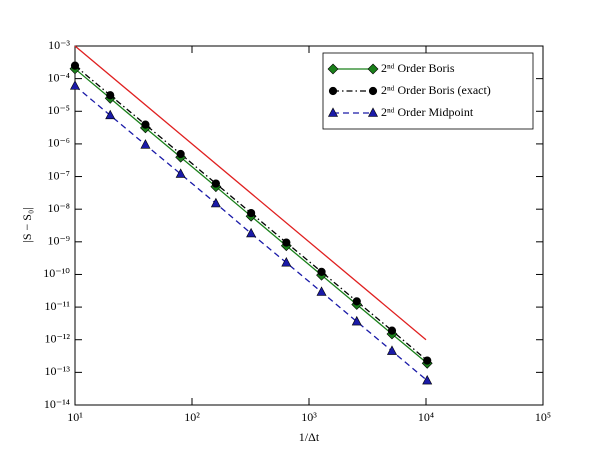 The image size is (600, 450). What do you see at coordinates (57, 338) in the screenshot?
I see `y-tick-label: 10⁻¹²` at bounding box center [57, 338].